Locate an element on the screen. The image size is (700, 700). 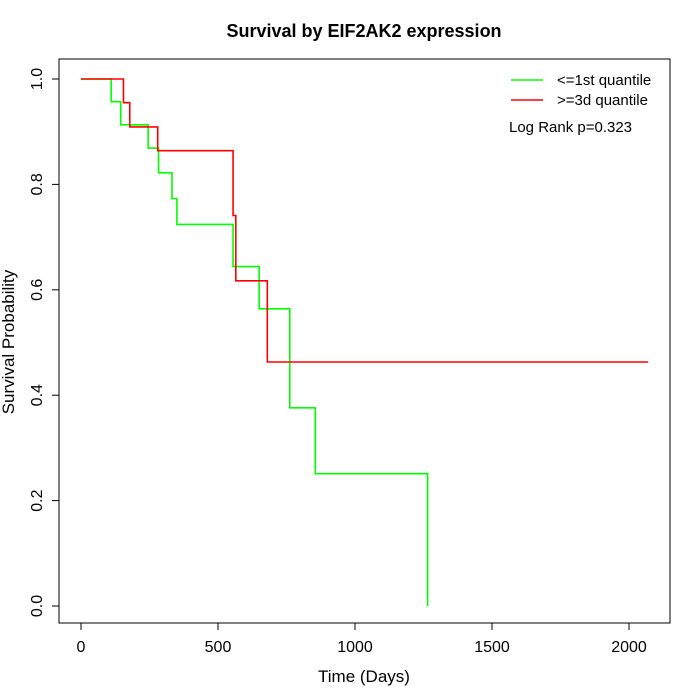
y-tick-label: 0.6 is located at coordinates (37, 290).